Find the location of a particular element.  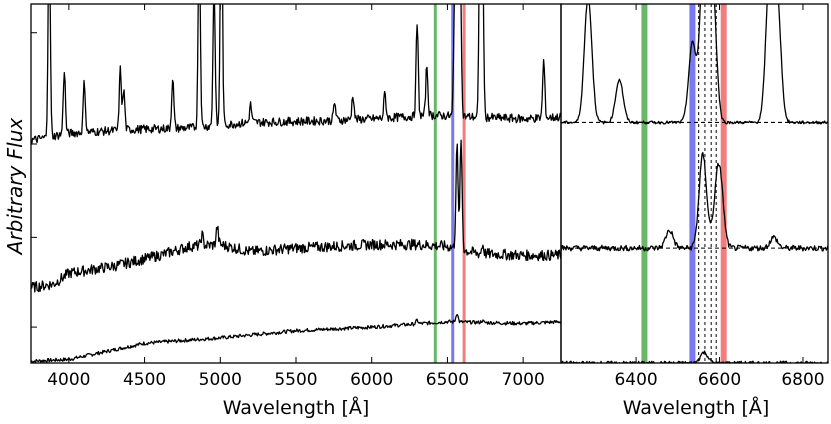

left-xtick-label-6: 7000 is located at coordinates (523, 380).